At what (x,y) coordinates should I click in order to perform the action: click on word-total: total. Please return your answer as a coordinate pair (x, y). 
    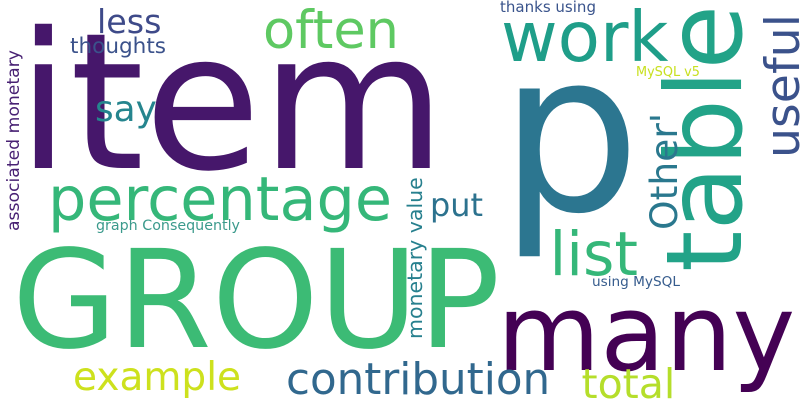
    Looking at the image, I should click on (628, 379).